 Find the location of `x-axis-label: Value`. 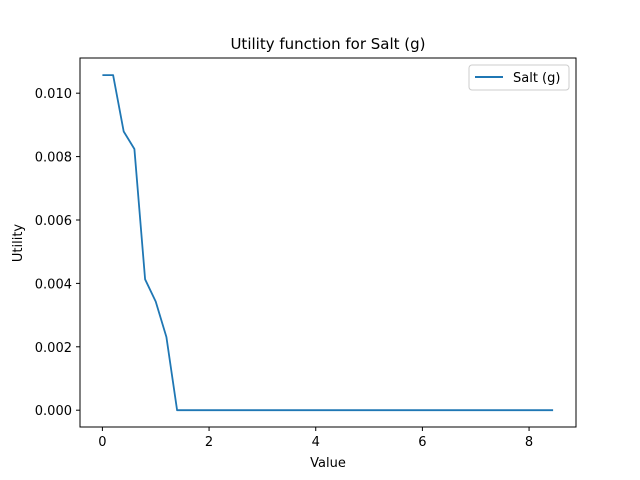

x-axis-label: Value is located at coordinates (328, 463).